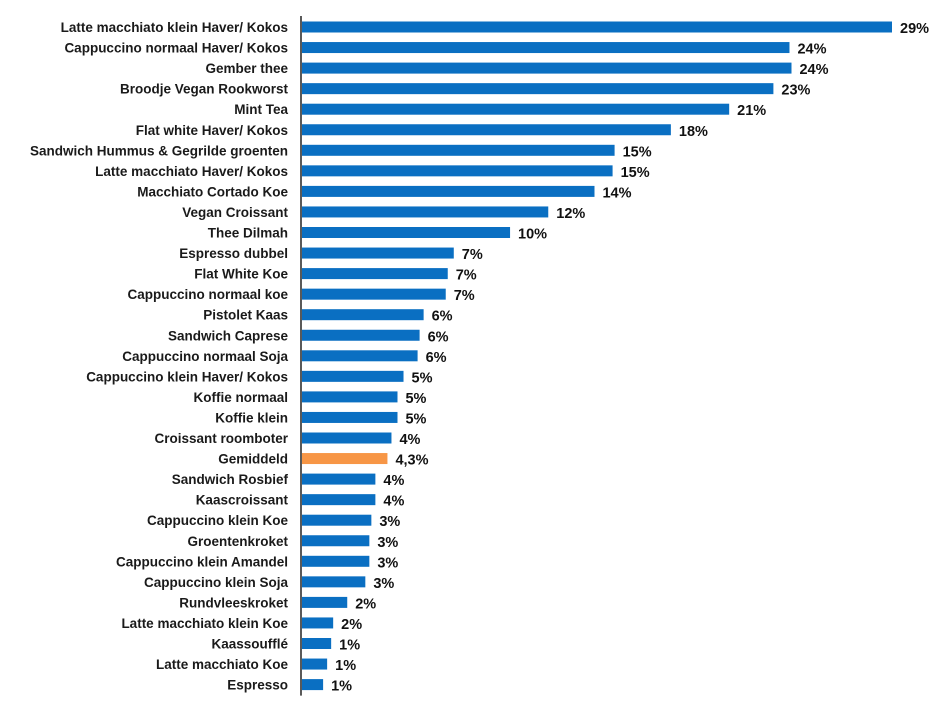 The height and width of the screenshot is (712, 939). What do you see at coordinates (257, 685) in the screenshot?
I see `category-label-espresso: Espresso` at bounding box center [257, 685].